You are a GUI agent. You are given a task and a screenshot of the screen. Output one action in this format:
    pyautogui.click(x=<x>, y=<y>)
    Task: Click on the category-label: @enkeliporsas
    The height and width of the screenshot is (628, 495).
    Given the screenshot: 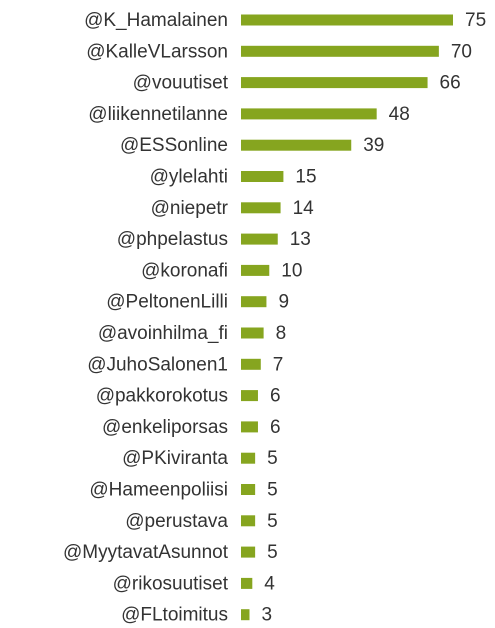 What is the action you would take?
    pyautogui.click(x=165, y=427)
    